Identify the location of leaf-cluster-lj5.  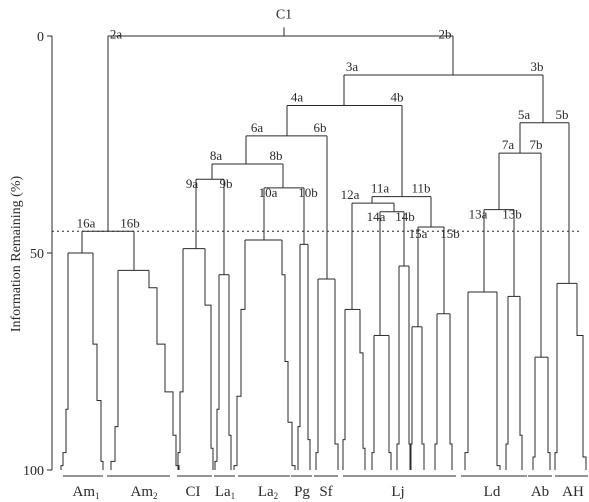
(436, 391).